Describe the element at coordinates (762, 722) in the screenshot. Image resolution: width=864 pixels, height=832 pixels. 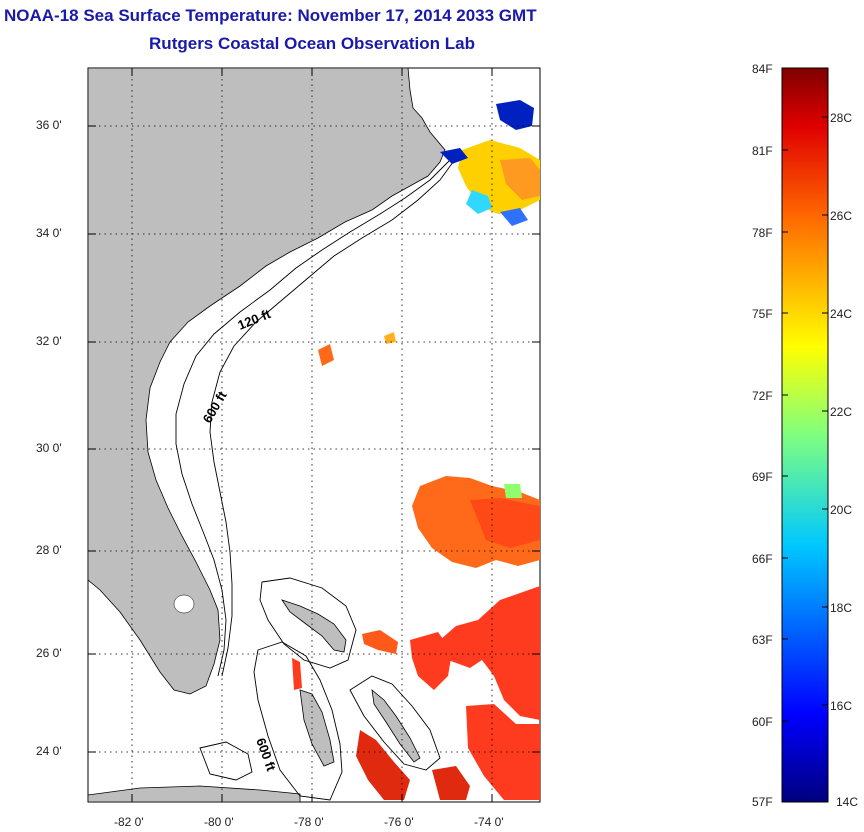
I see `colorbar-label-60f: 60F` at that location.